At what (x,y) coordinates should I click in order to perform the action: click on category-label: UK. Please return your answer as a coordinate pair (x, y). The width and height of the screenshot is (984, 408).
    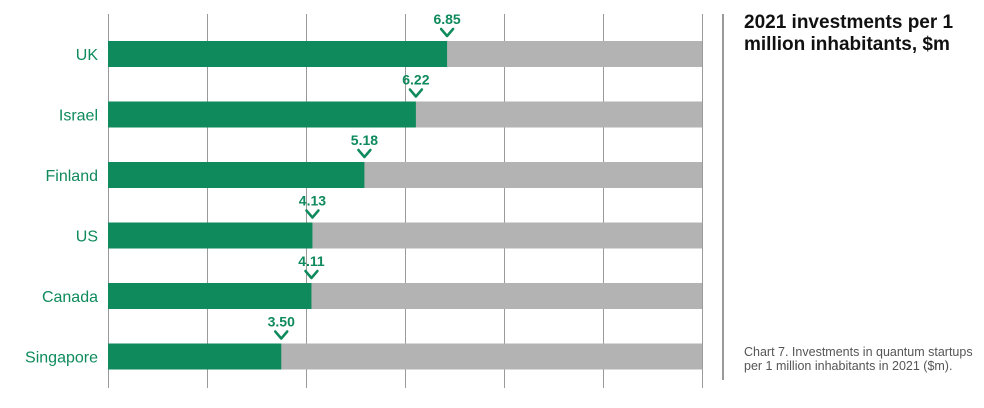
    Looking at the image, I should click on (87, 55).